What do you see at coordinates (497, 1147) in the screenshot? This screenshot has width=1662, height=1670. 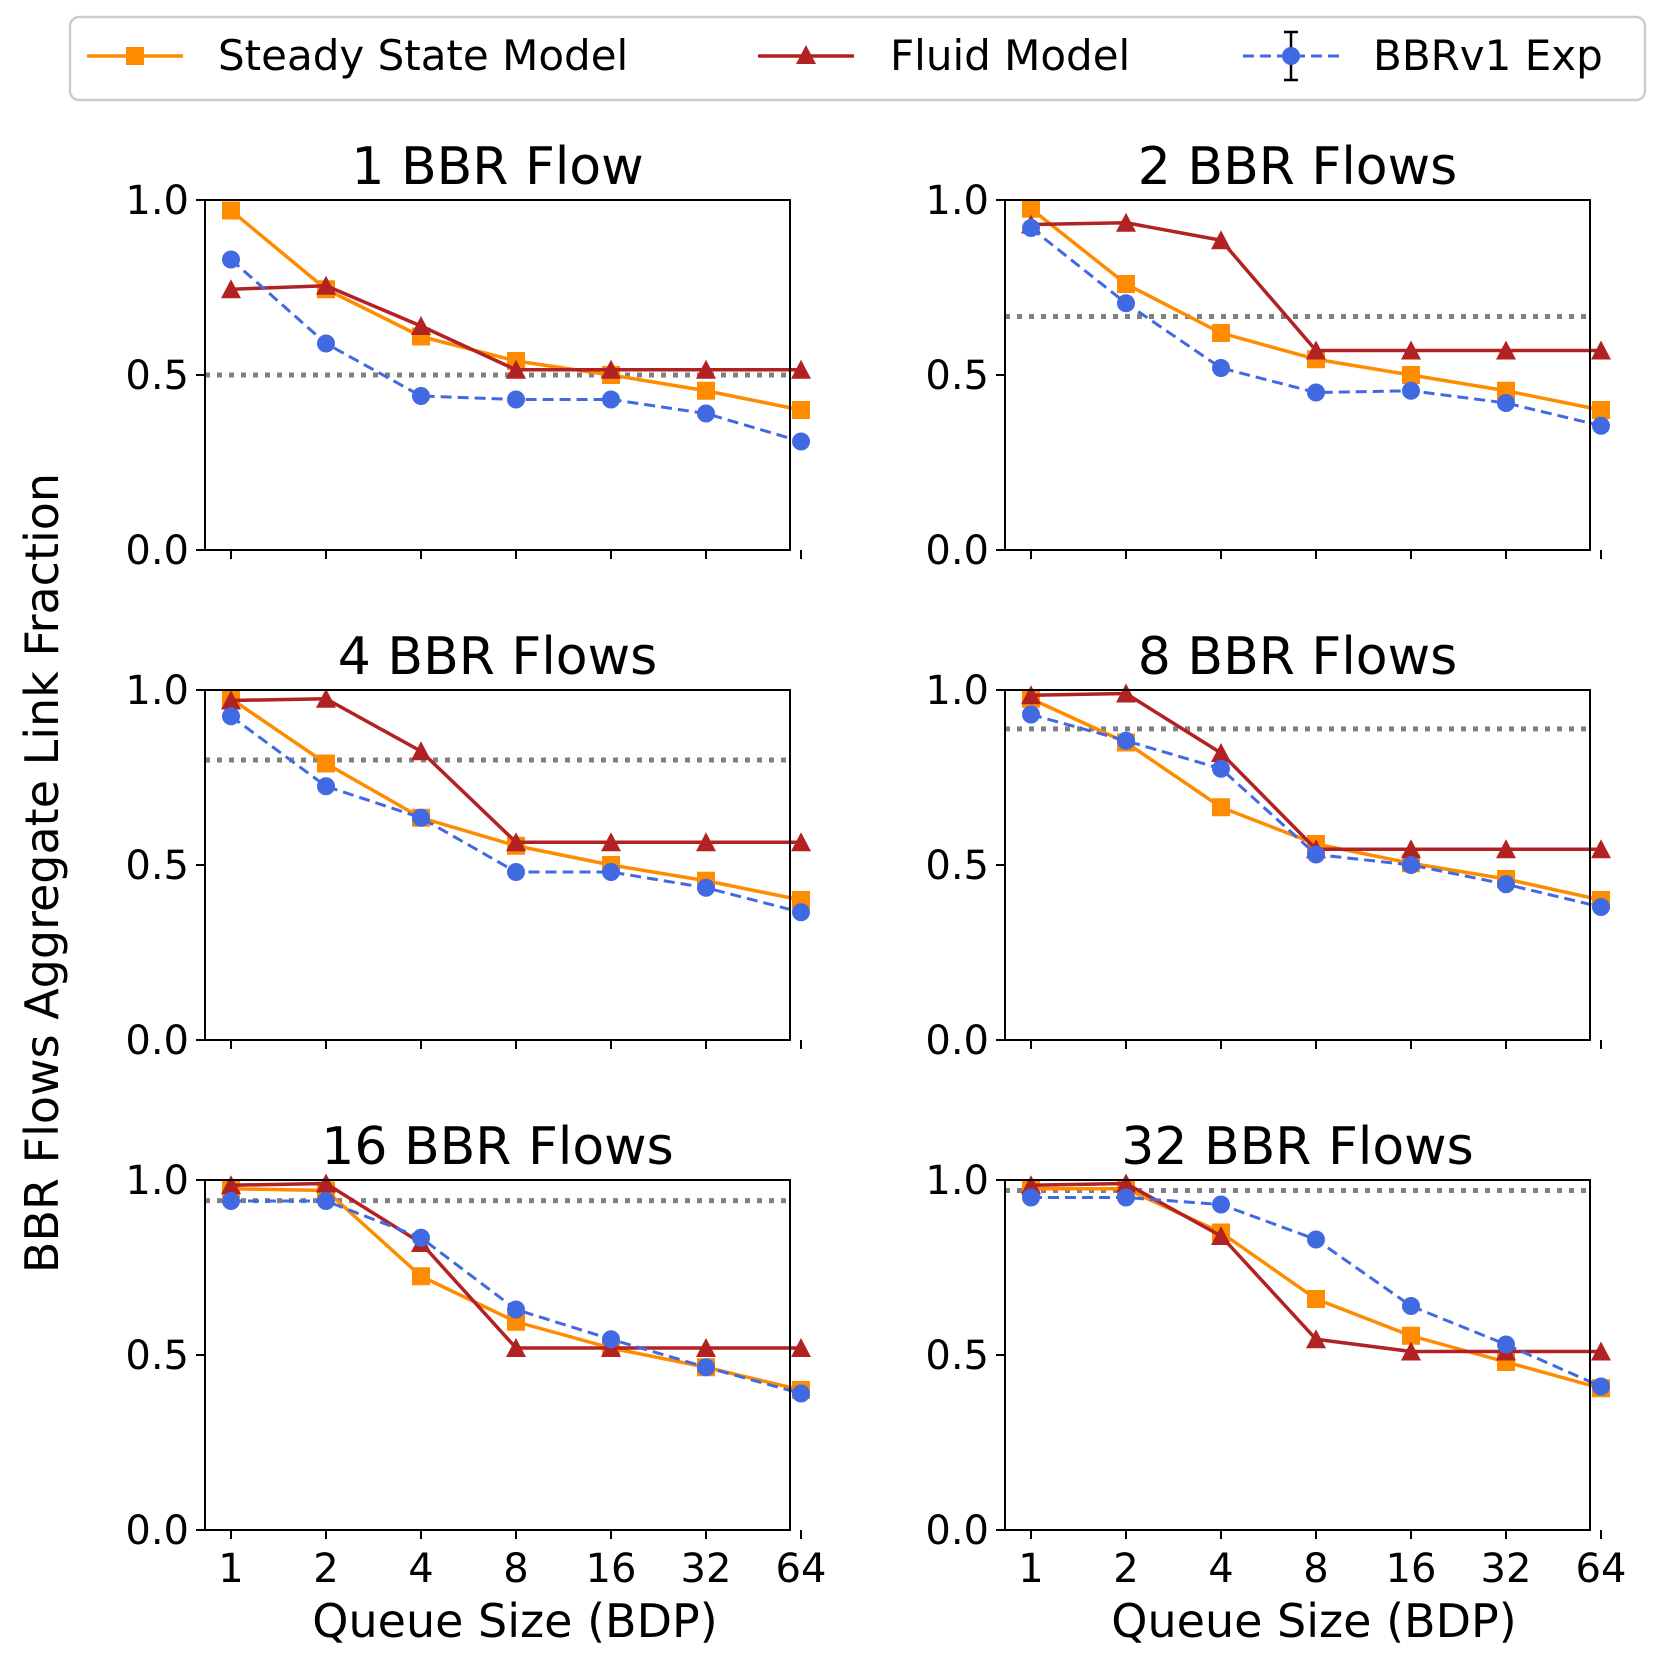 I see `panel-title: 16 BBR Flows` at bounding box center [497, 1147].